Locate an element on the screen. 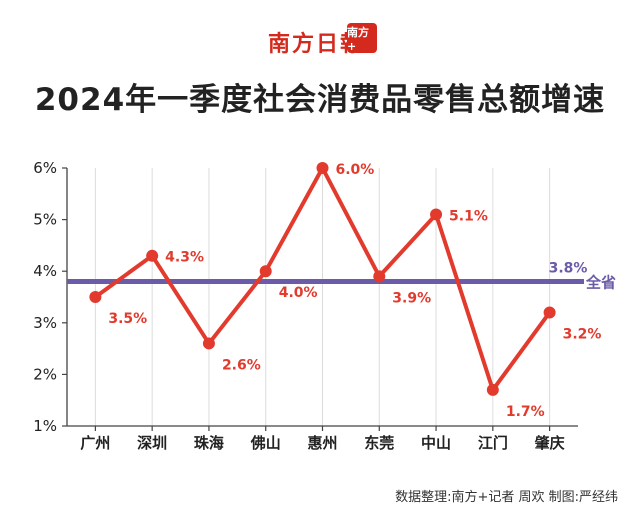 This screenshot has width=640, height=519. x-tick-label: 惠州 is located at coordinates (322, 443).